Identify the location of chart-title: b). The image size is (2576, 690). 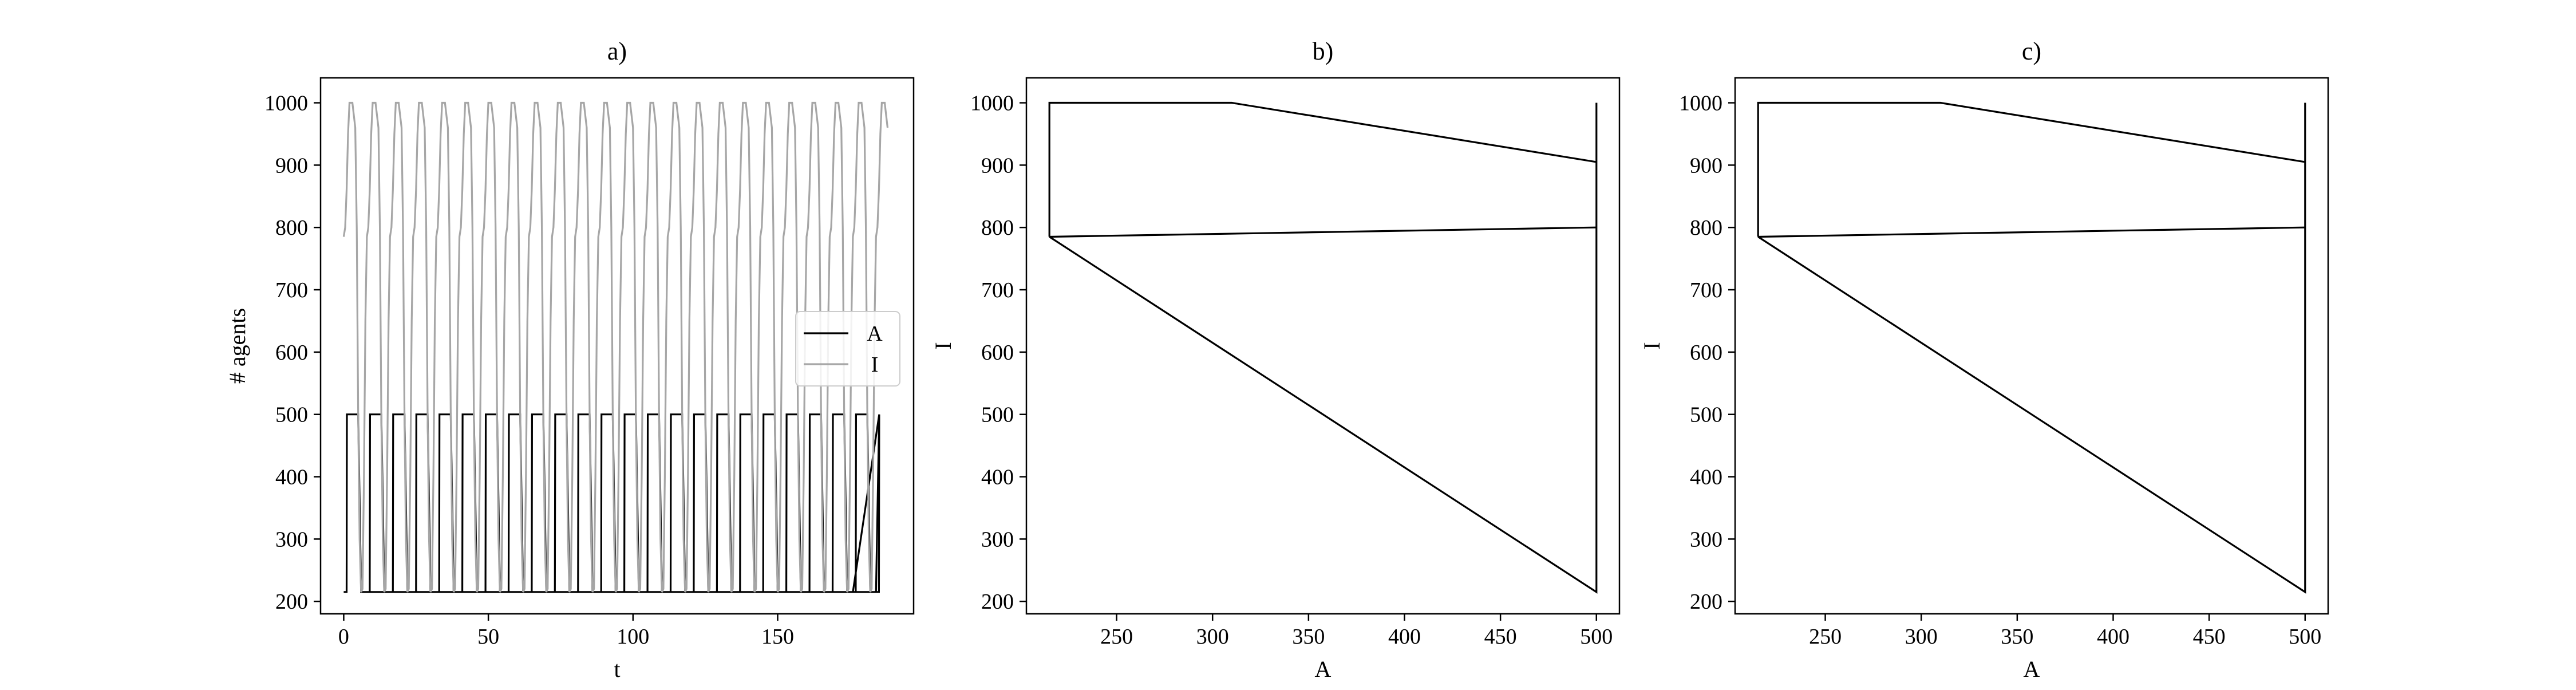
(1323, 51).